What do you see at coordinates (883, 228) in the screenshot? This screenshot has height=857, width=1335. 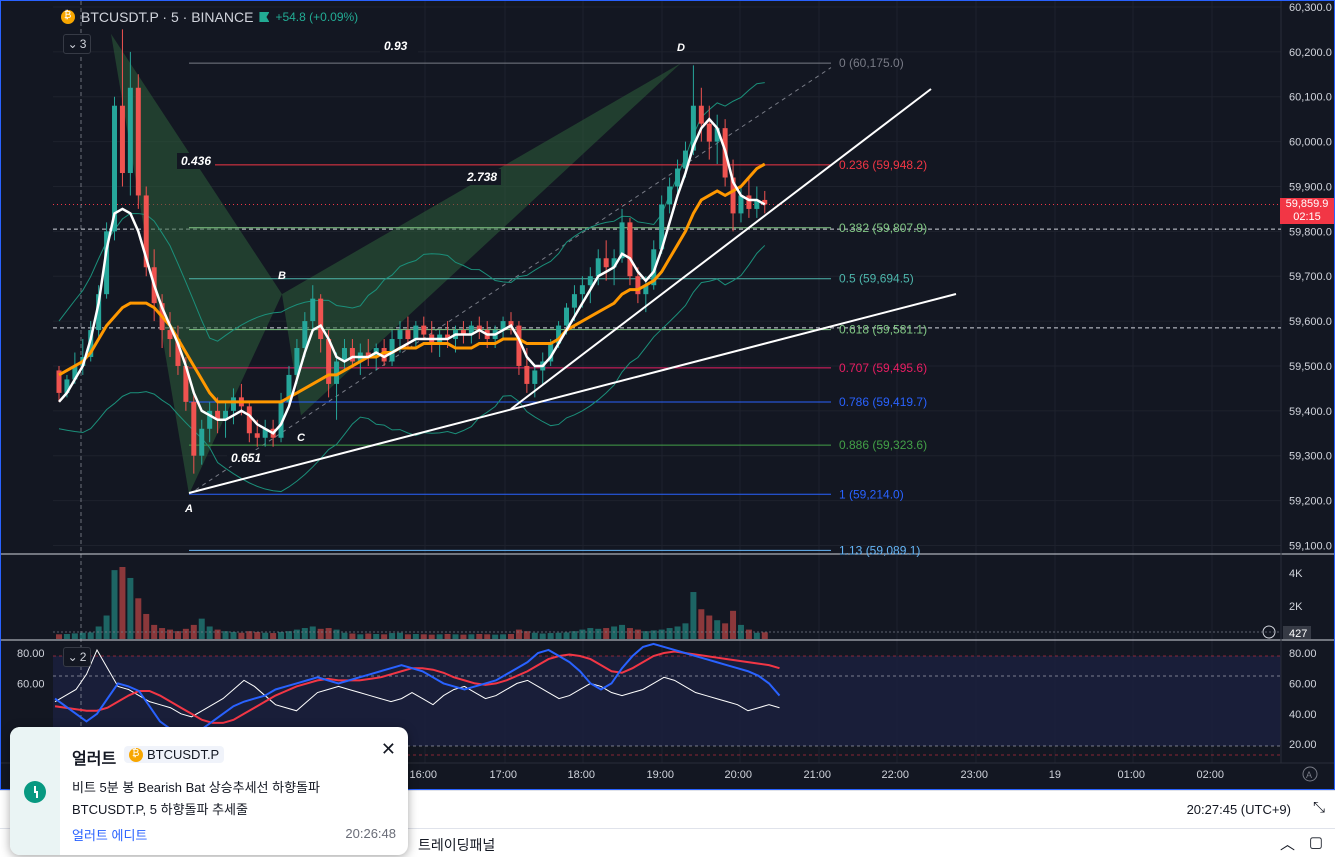 I see `fib-level-label: 0.382 (59,807.9)` at bounding box center [883, 228].